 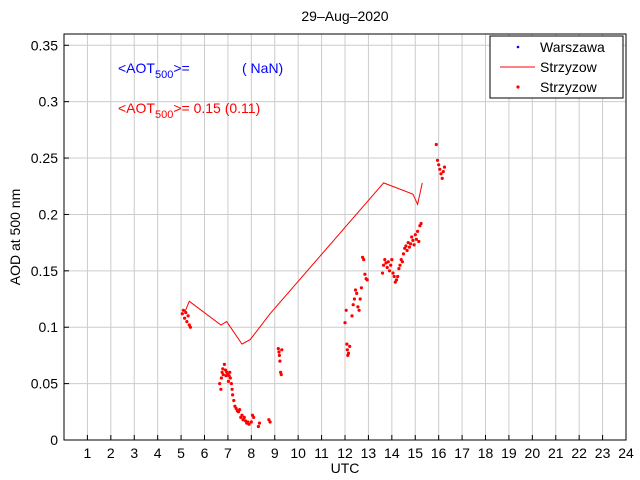 I want to click on x-tick-label: 17, so click(x=462, y=453).